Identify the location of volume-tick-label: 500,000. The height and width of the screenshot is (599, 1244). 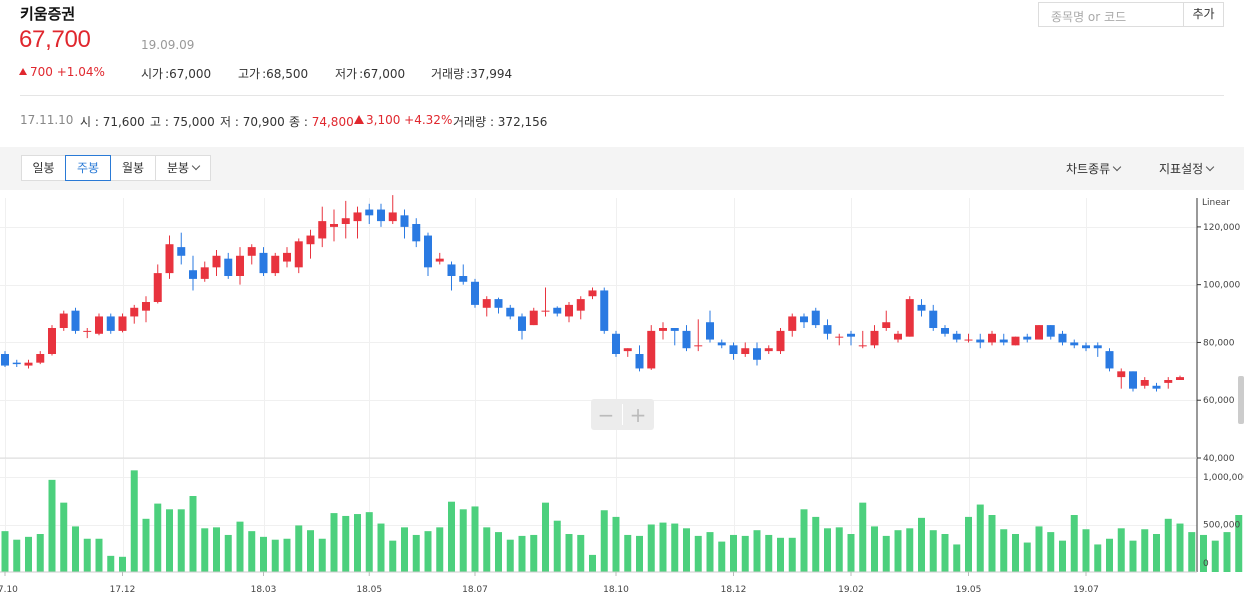
(1221, 526).